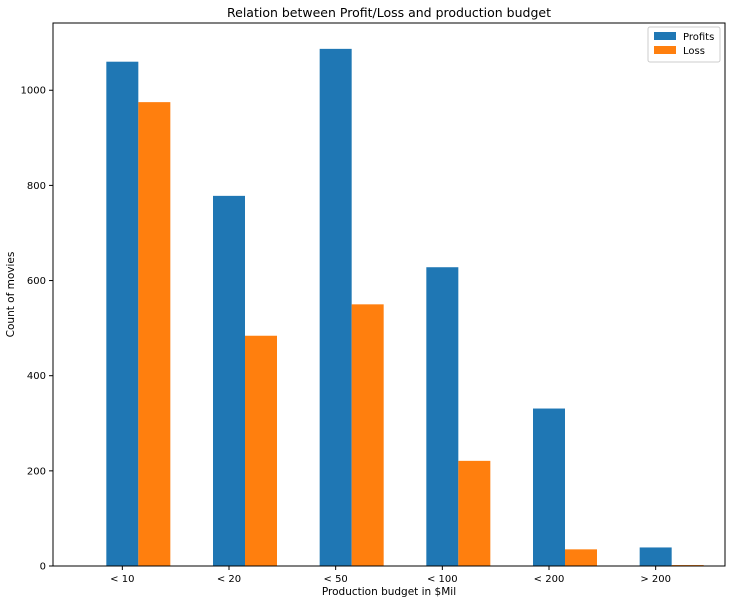 This screenshot has height=604, width=730. I want to click on y-tick-label: 1000, so click(33, 91).